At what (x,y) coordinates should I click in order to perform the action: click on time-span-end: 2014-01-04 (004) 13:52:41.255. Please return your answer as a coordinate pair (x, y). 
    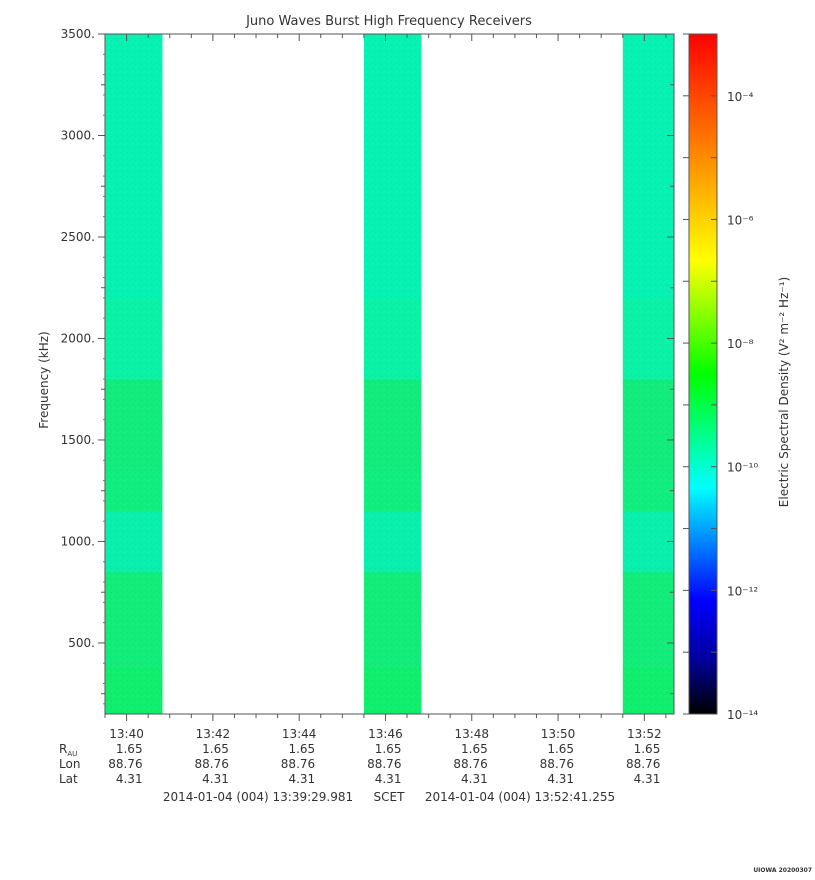
    Looking at the image, I should click on (520, 797).